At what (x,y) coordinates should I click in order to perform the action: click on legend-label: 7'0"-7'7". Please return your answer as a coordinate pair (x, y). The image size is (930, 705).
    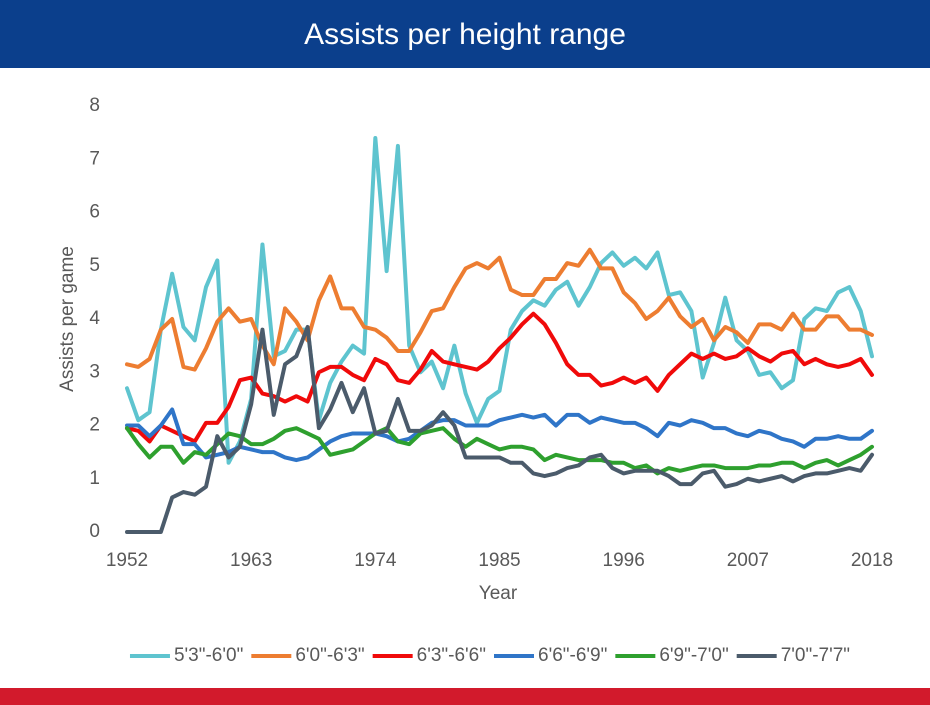
    Looking at the image, I should click on (815, 655).